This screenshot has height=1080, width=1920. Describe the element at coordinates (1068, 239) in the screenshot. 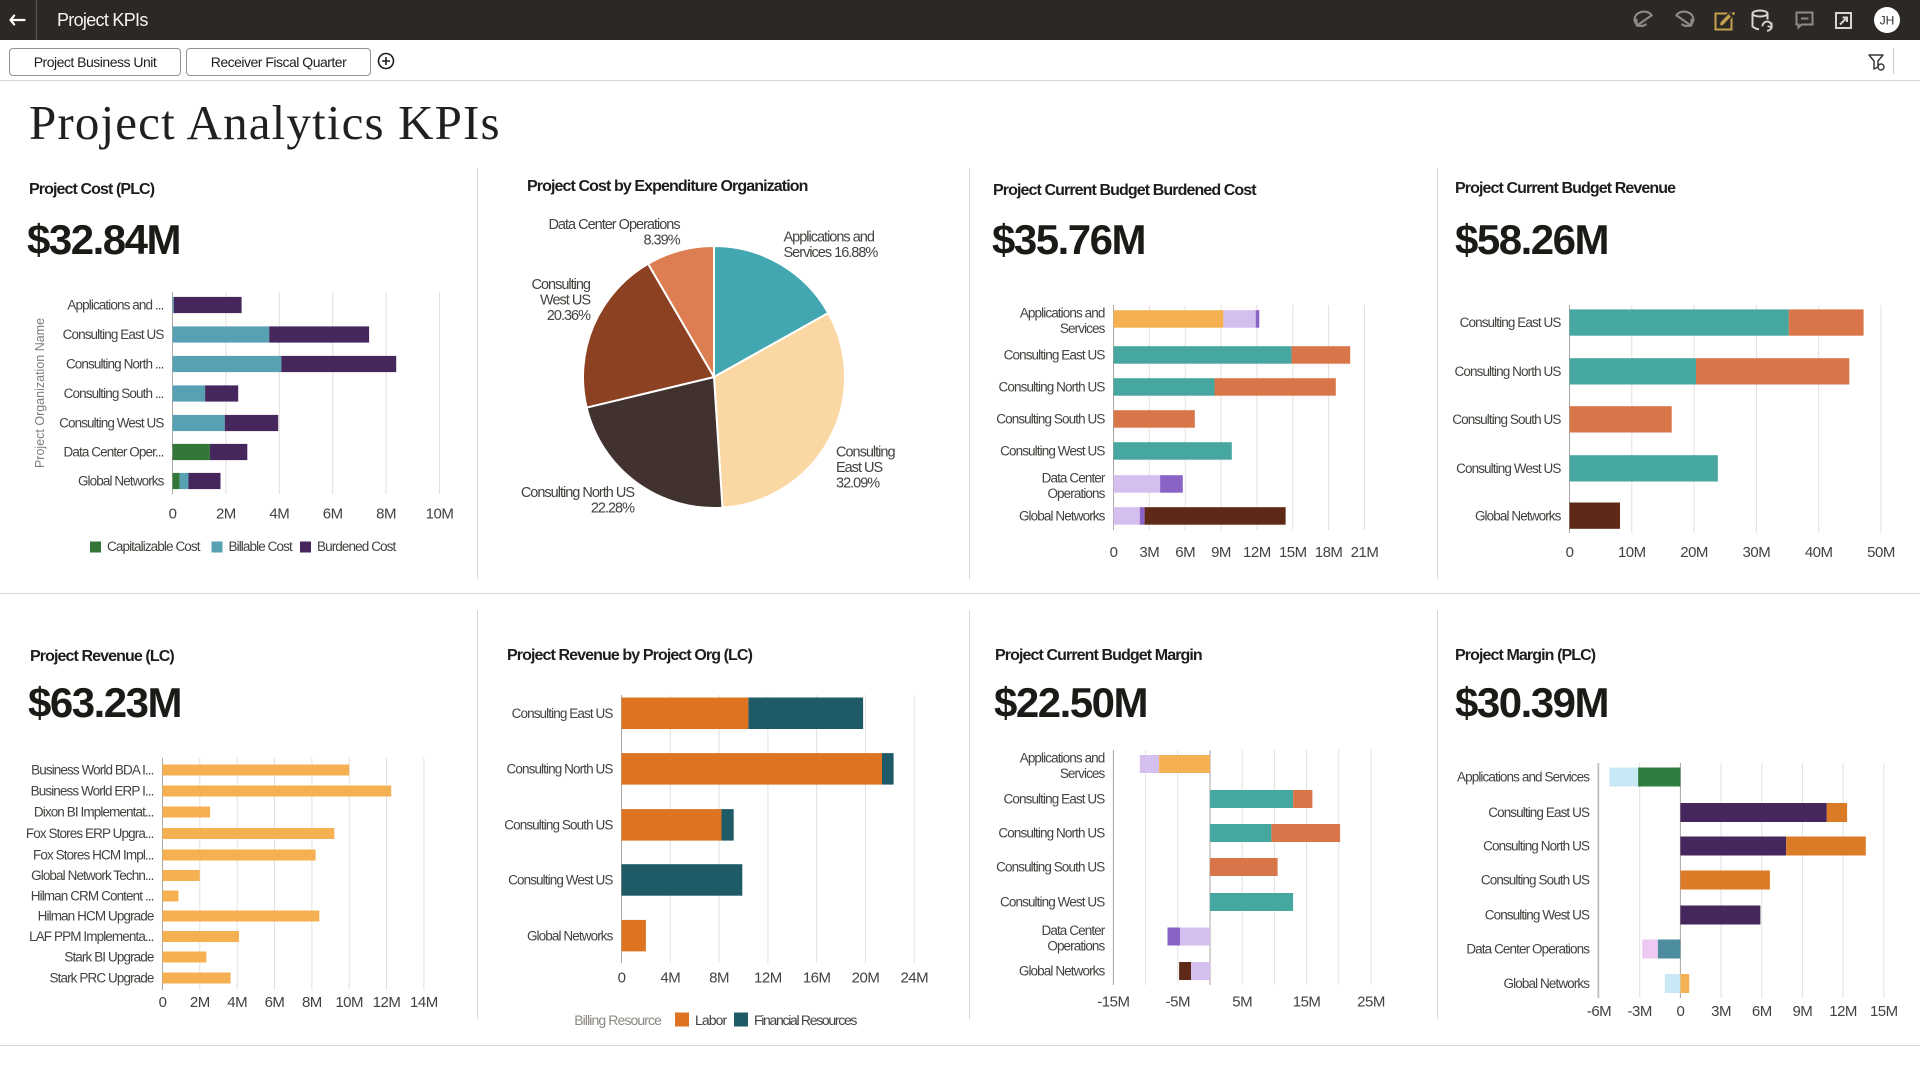

I see `svg-text: $35.76M` at that location.